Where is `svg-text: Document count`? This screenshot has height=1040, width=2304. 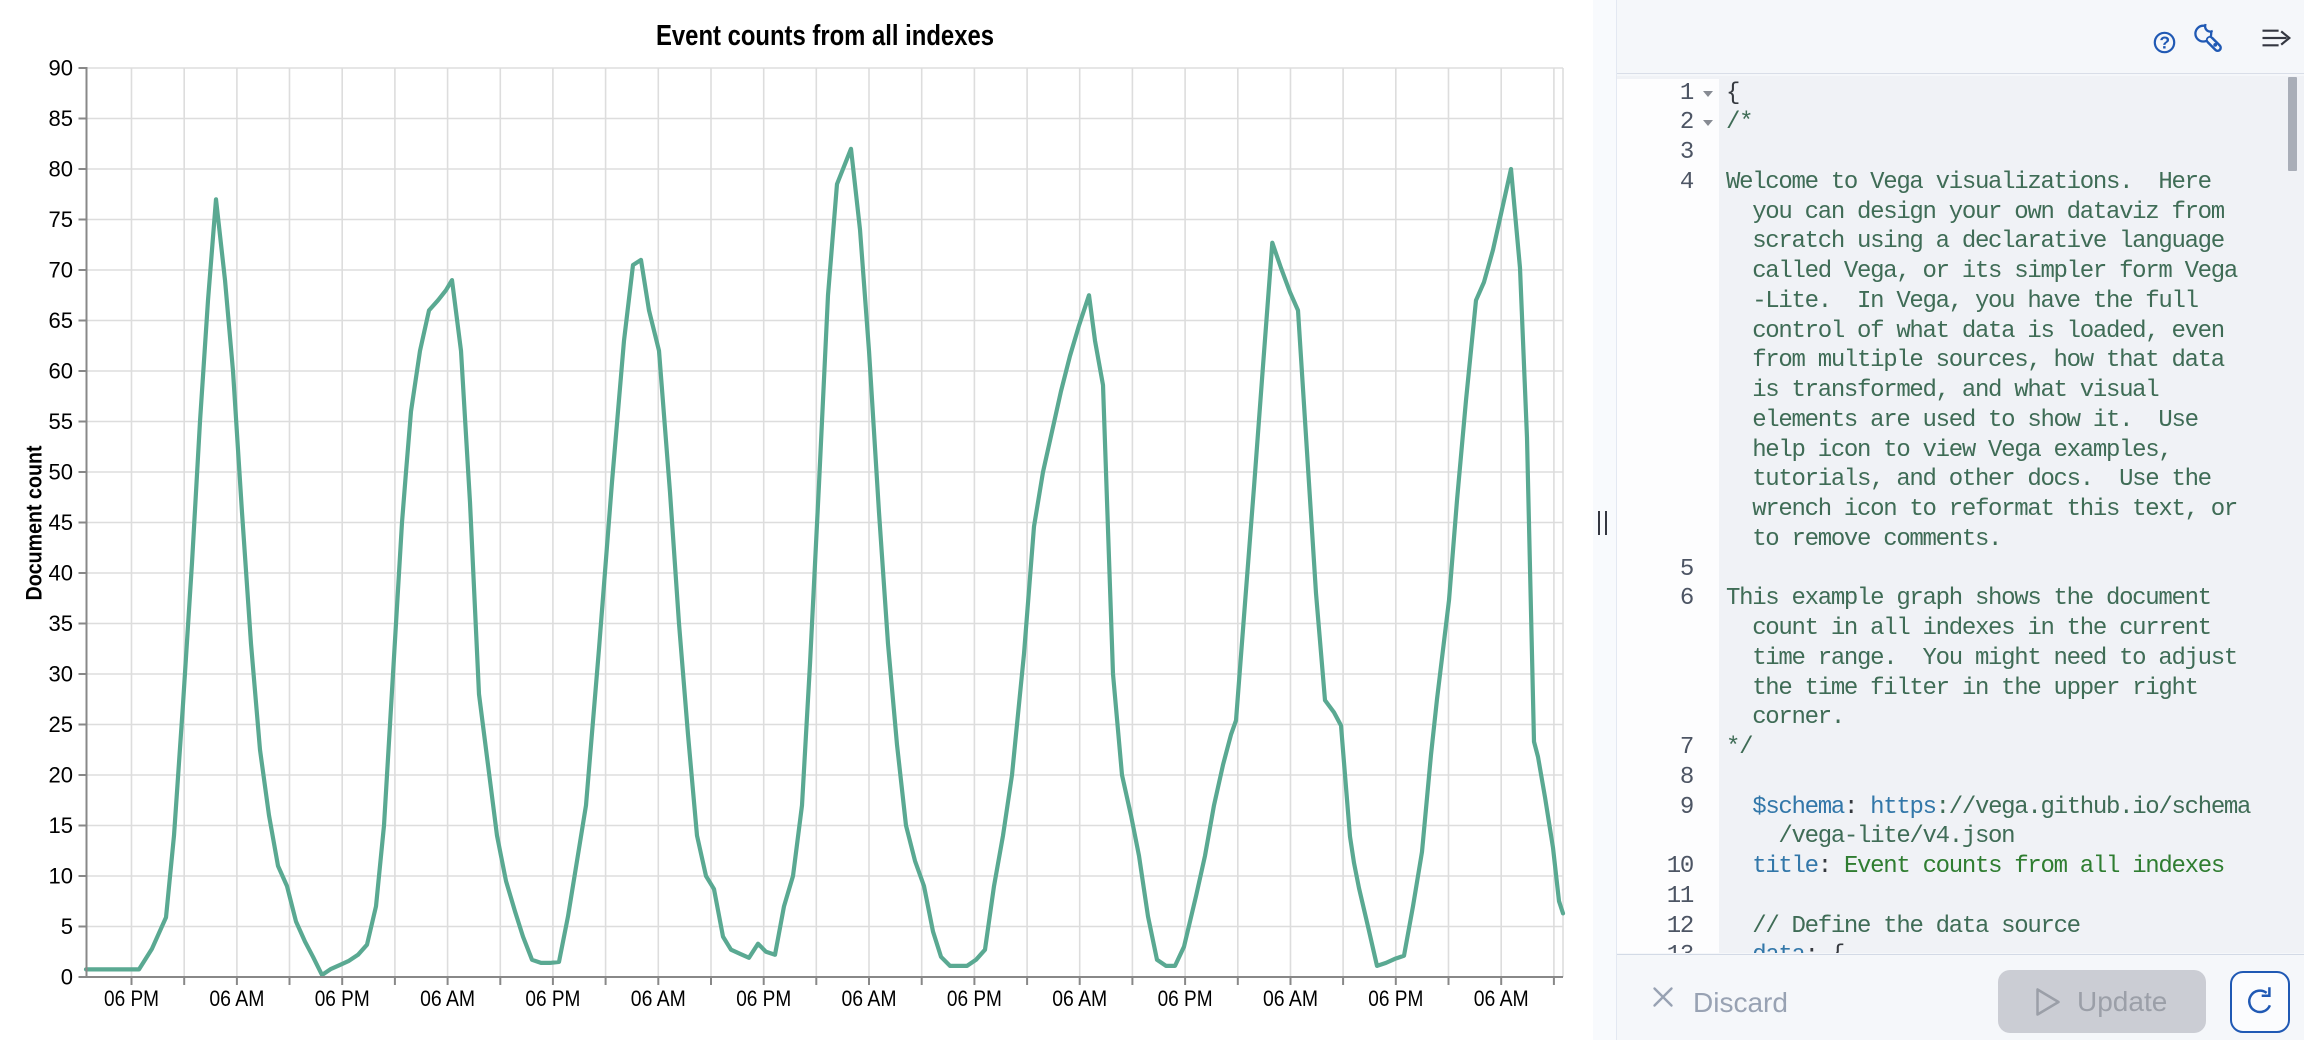 svg-text: Document count is located at coordinates (34, 522).